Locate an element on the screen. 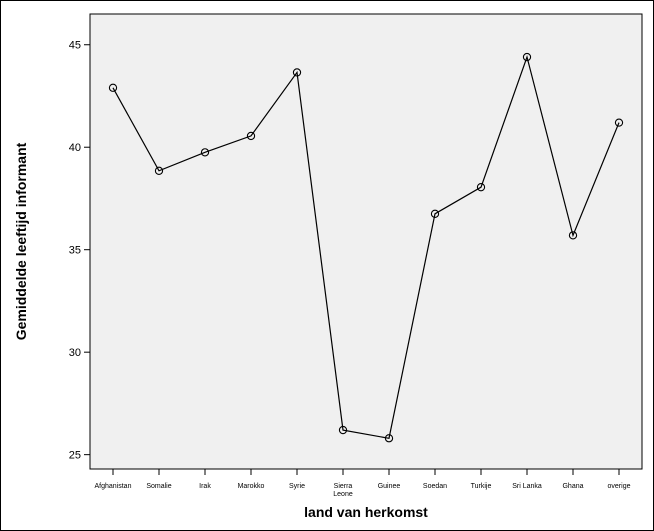 This screenshot has height=531, width=654. x-tick-label: Soedan is located at coordinates (435, 486).